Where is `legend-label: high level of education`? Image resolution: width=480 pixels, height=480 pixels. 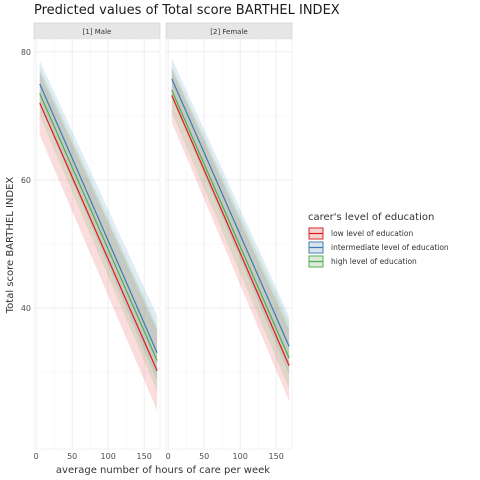
legend-label: high level of education is located at coordinates (374, 261).